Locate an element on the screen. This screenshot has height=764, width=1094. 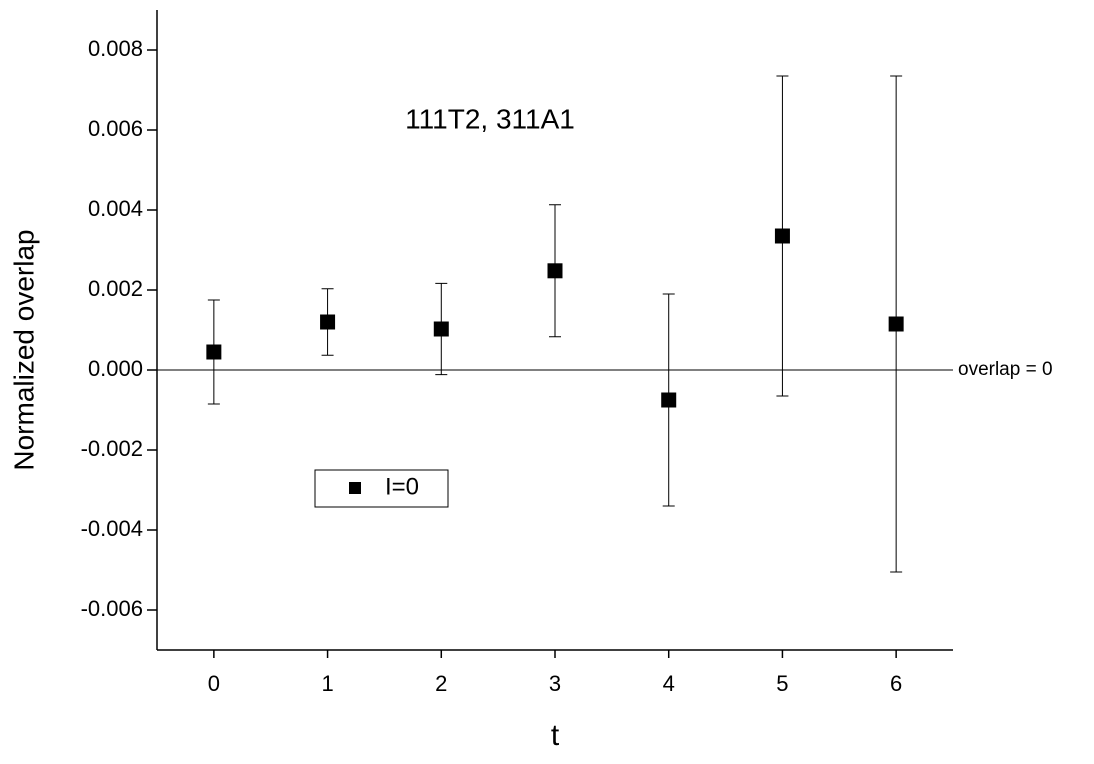
x-tick-label: 2 is located at coordinates (441, 683).